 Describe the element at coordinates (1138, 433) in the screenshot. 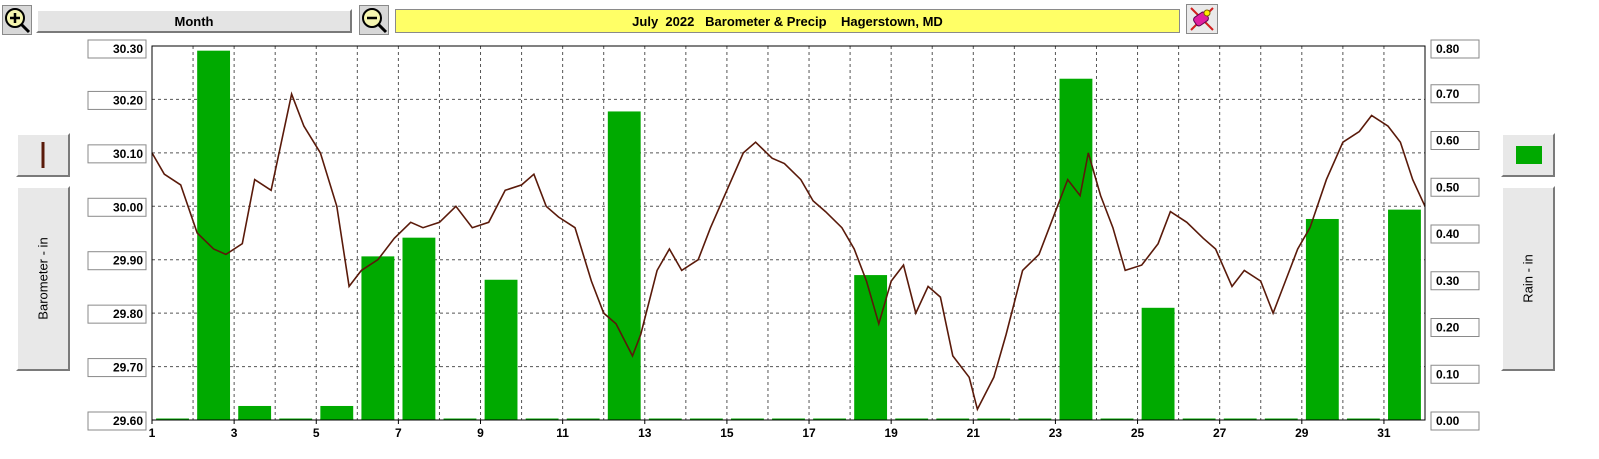

I see `x-tick-label: 25` at that location.